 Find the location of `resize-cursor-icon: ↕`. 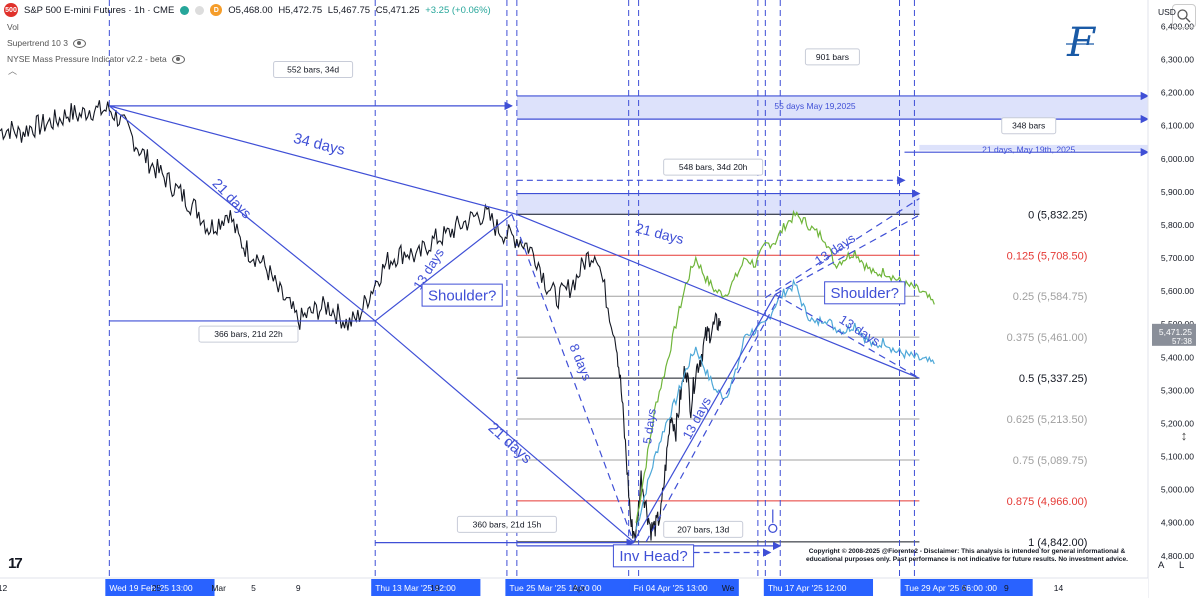

resize-cursor-icon: ↕ is located at coordinates (1184, 435).